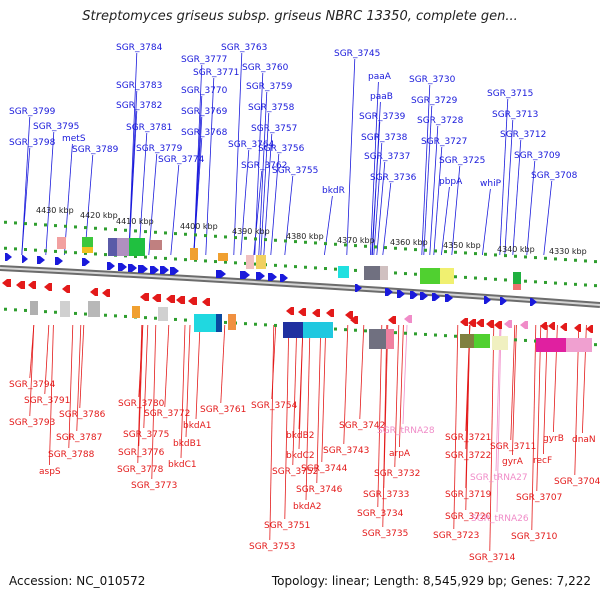  What do you see at coordinates (154, 486) in the screenshot?
I see `gene-label-bottom: SGR_3773` at bounding box center [154, 486].